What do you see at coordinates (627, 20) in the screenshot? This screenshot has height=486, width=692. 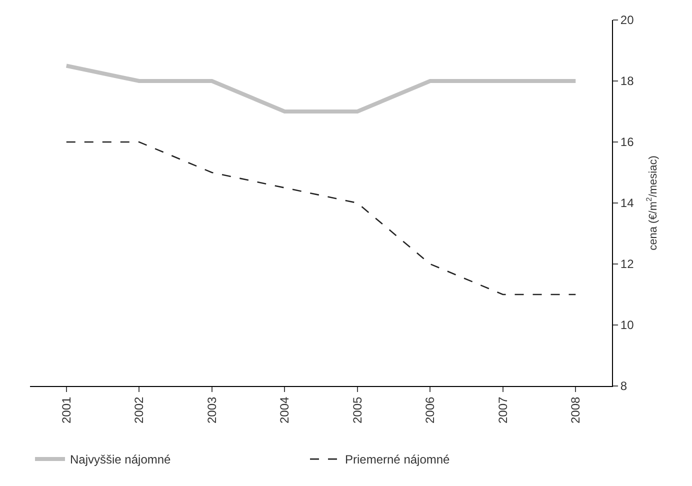 I see `y-tick-label: 20` at bounding box center [627, 20].